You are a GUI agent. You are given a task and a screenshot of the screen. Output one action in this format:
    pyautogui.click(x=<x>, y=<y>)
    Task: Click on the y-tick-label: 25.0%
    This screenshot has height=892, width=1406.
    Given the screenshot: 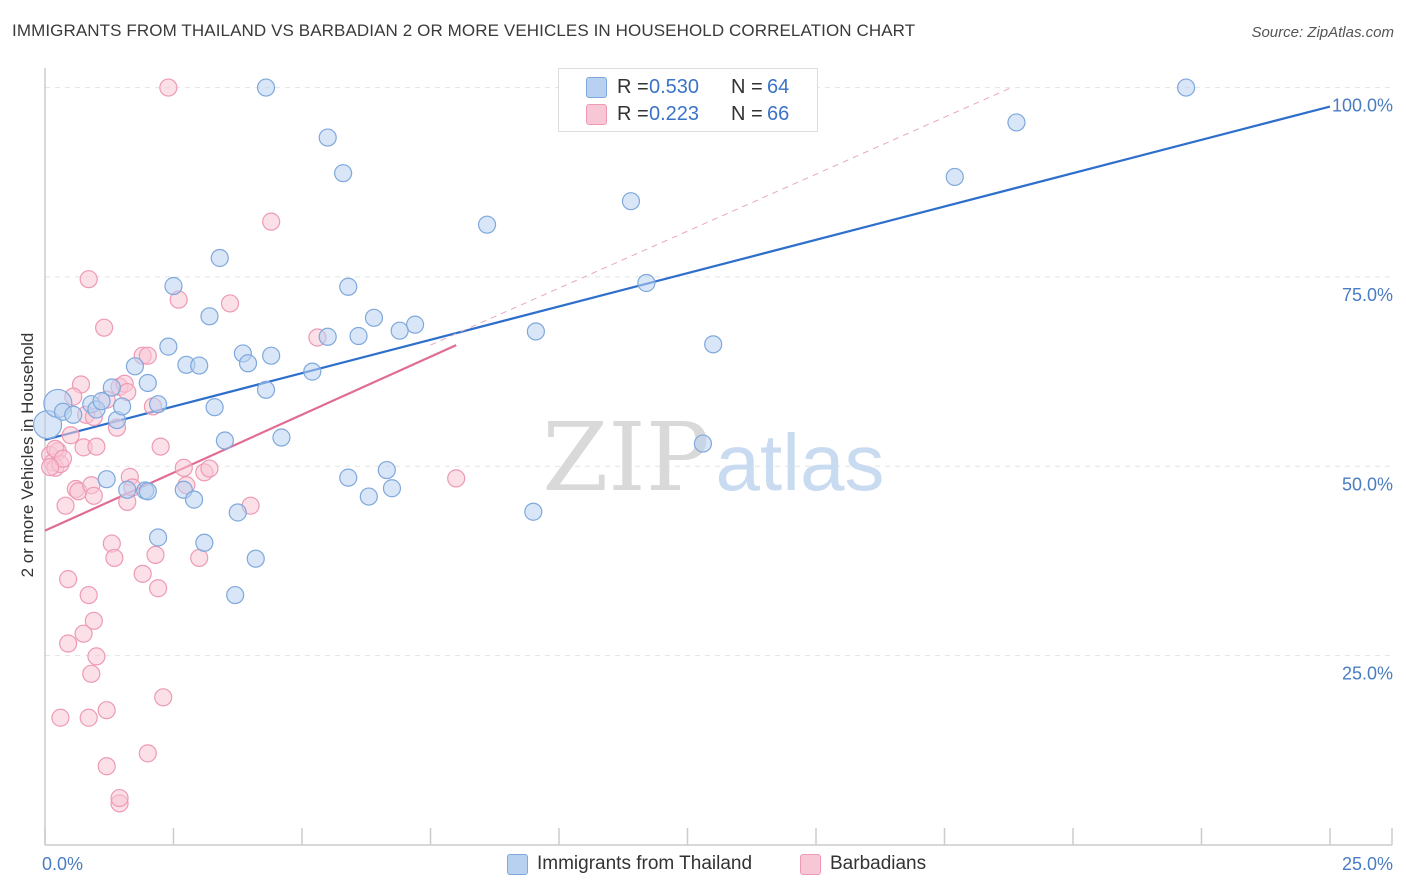 What is the action you would take?
    pyautogui.click(x=1367, y=674)
    